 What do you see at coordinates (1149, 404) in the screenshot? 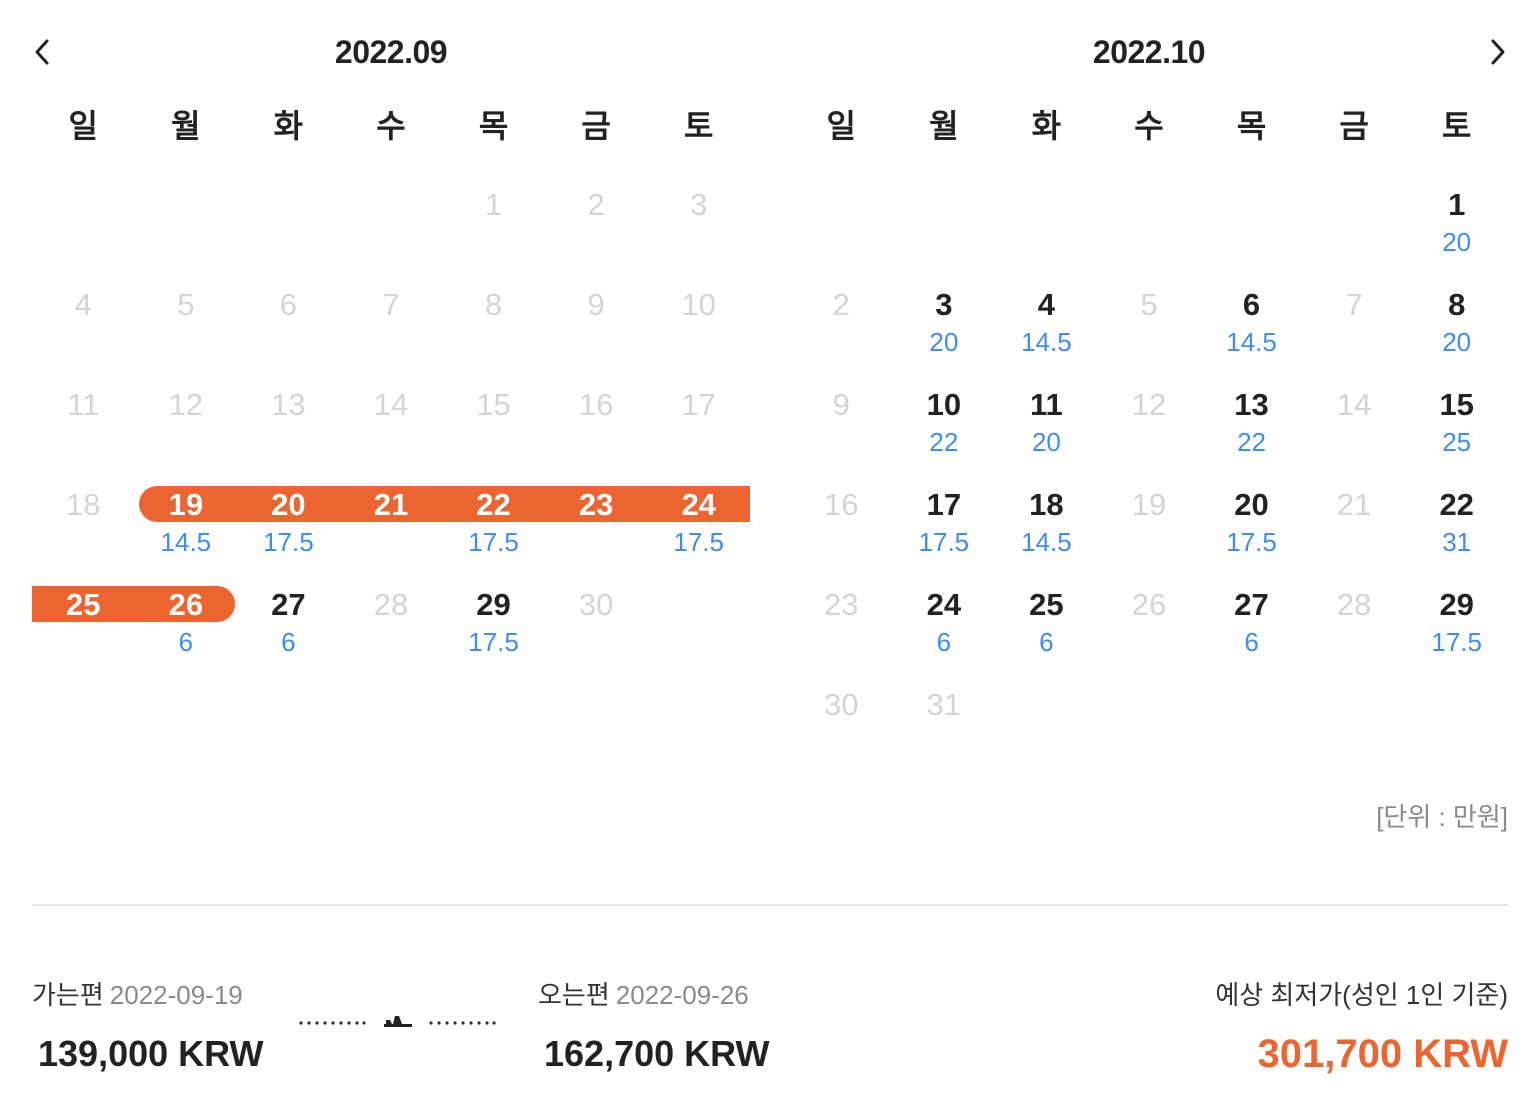
I see `day-number: 12` at bounding box center [1149, 404].